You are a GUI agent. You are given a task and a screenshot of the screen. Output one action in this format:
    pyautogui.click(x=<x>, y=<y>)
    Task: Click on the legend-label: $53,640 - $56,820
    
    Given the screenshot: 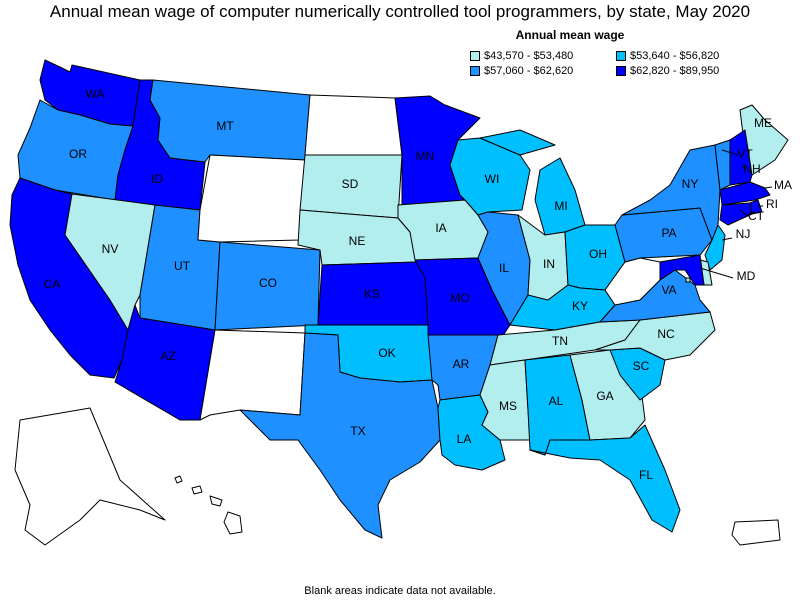 What is the action you would take?
    pyautogui.click(x=675, y=56)
    